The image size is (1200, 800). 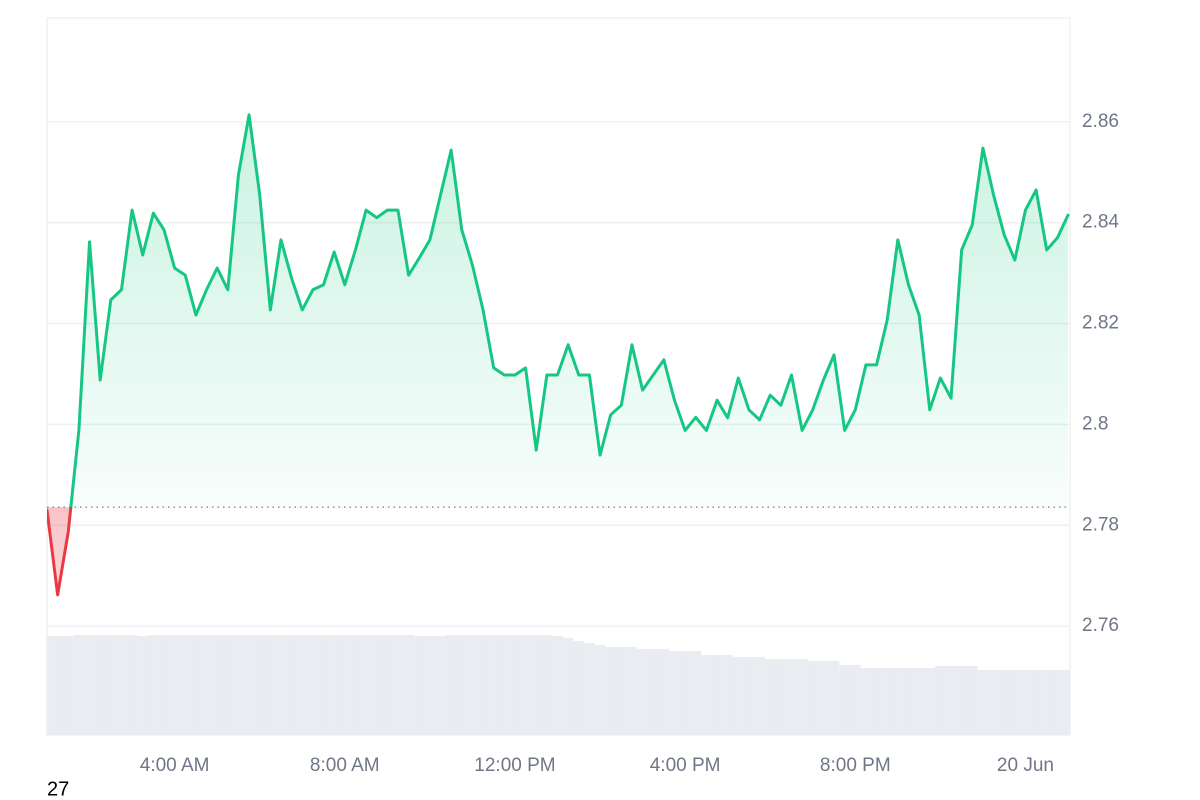 I want to click on x-tick-label: 12:00 PM, so click(x=514, y=765).